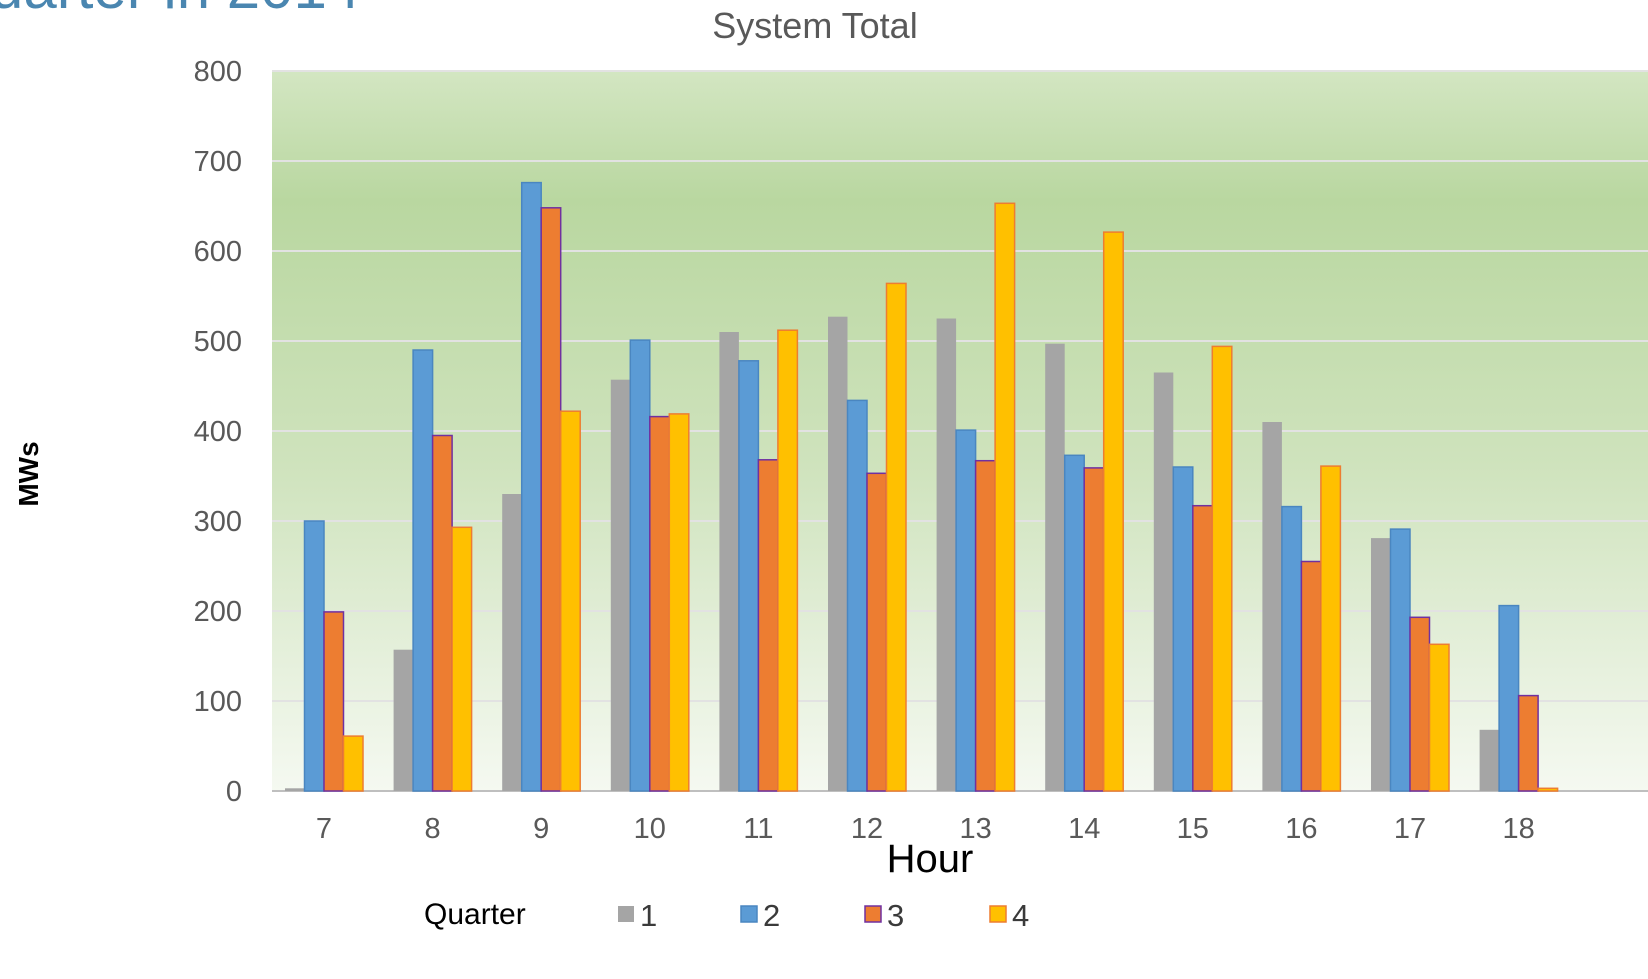 This screenshot has height=979, width=1648. Describe the element at coordinates (295, 789) in the screenshot. I see `bar-q1-h7` at that location.